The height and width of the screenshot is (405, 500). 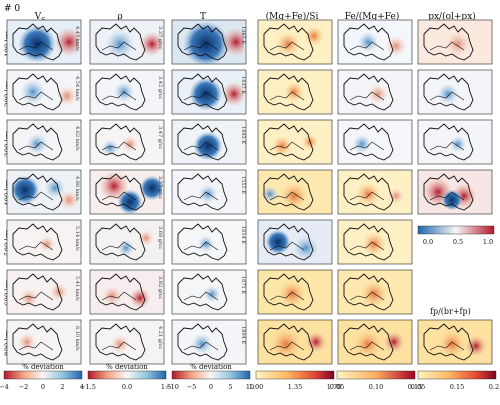 I want to click on side-label-rho-r1: 3.42 g/cc, so click(x=160, y=88).